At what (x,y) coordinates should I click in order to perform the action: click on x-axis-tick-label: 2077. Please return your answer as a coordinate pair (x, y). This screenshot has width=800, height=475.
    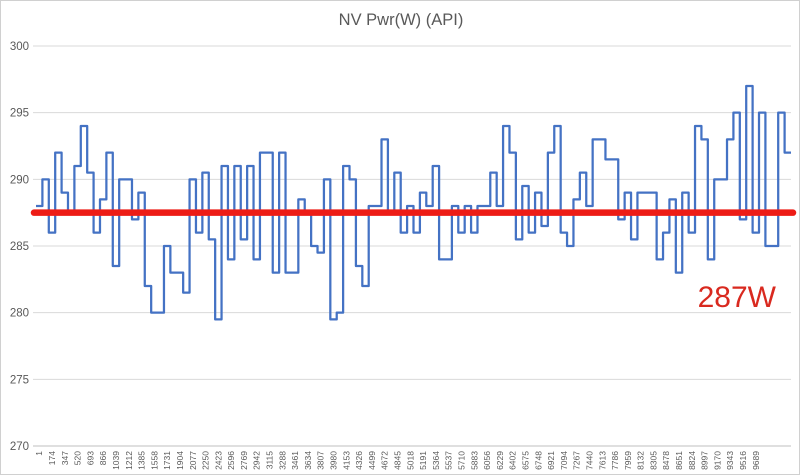
    Looking at the image, I should click on (193, 460).